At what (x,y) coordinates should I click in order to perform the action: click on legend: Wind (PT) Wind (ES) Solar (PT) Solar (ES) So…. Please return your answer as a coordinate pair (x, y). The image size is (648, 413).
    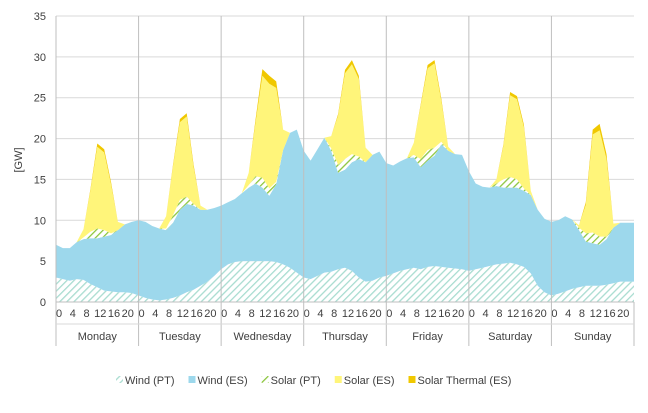
    Looking at the image, I should click on (313, 381).